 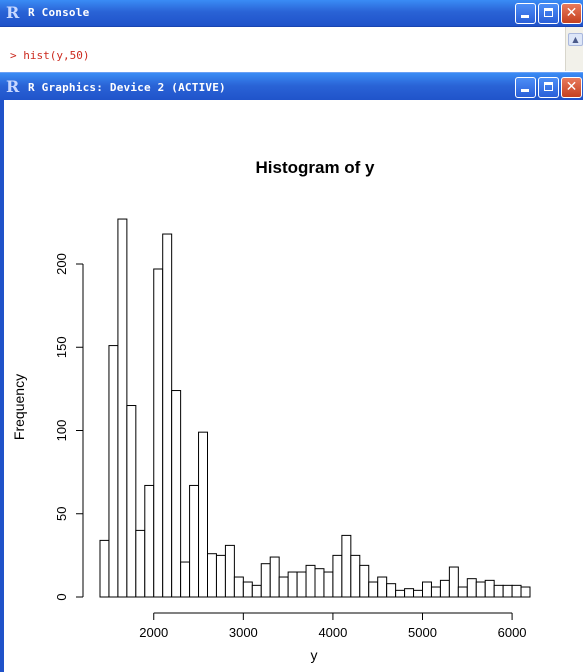 What do you see at coordinates (61, 514) in the screenshot?
I see `y-tick-label: 50` at bounding box center [61, 514].